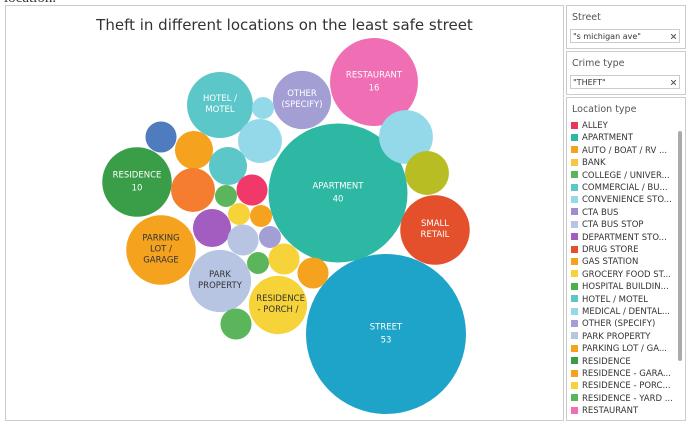 The image size is (688, 424). I want to click on bubble-label: STREET, so click(386, 327).